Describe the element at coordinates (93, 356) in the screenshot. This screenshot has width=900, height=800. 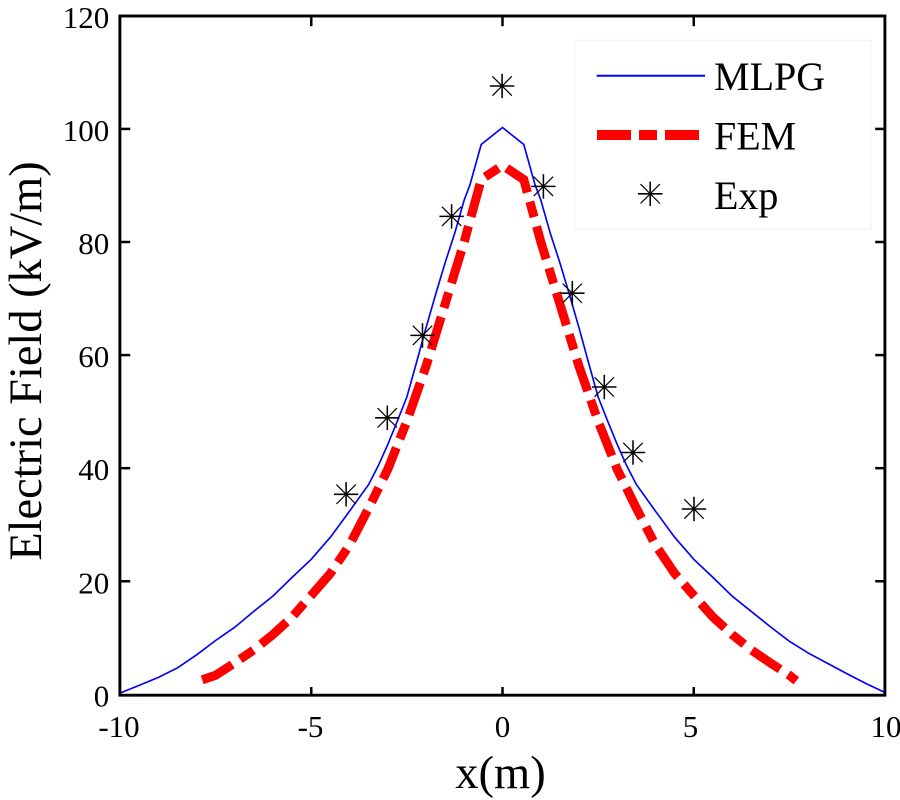
I see `svg-text: 60` at that location.